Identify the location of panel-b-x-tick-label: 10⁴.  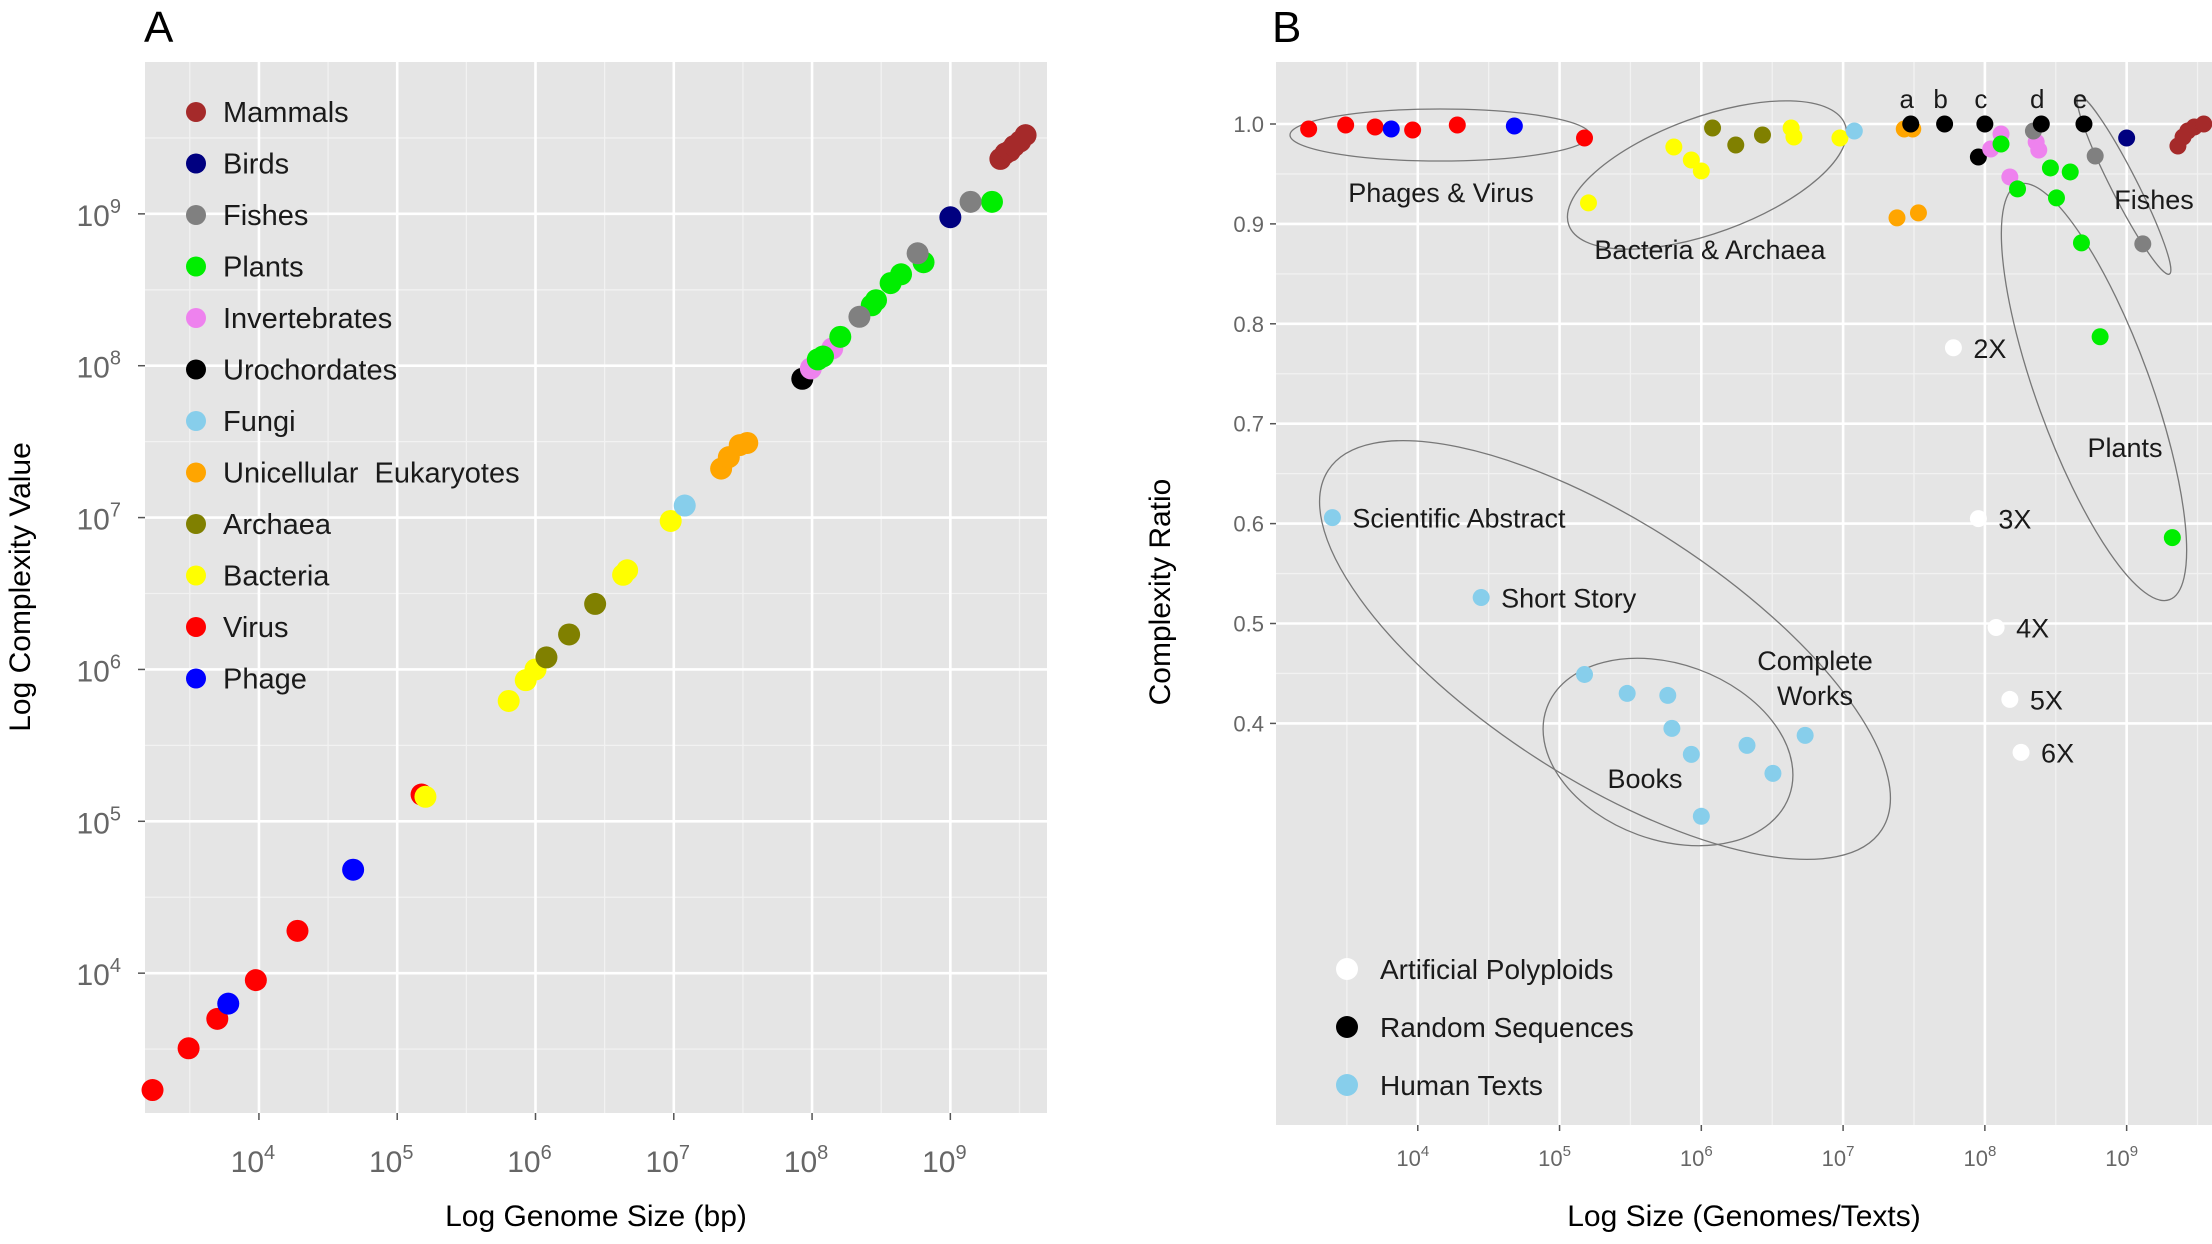
(1412, 1157).